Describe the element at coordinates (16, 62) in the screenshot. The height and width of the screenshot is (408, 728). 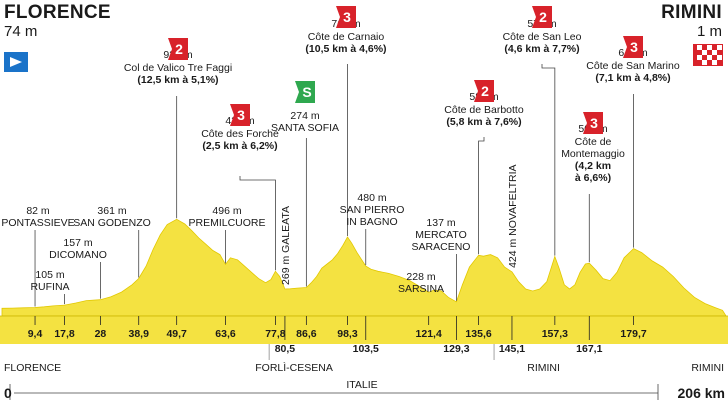
I see `start-arrow-icon` at that location.